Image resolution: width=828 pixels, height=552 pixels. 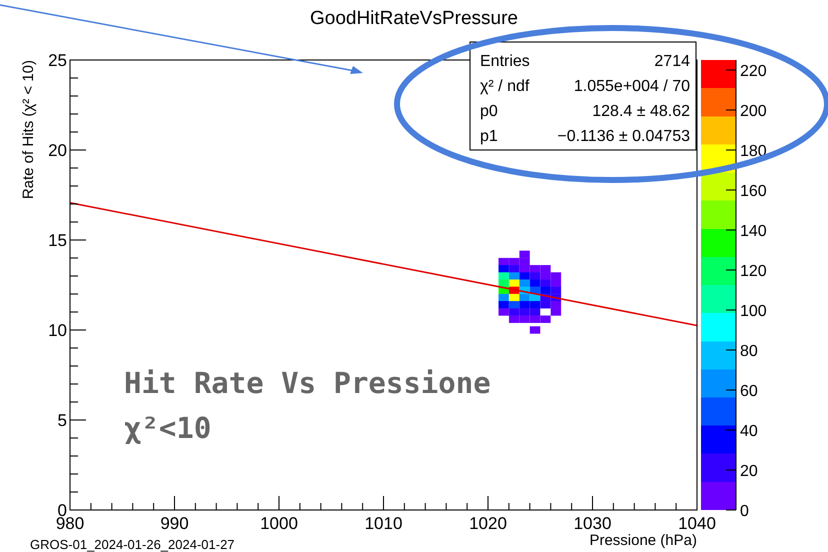 What do you see at coordinates (753, 111) in the screenshot?
I see `color-bar-label: 200` at bounding box center [753, 111].